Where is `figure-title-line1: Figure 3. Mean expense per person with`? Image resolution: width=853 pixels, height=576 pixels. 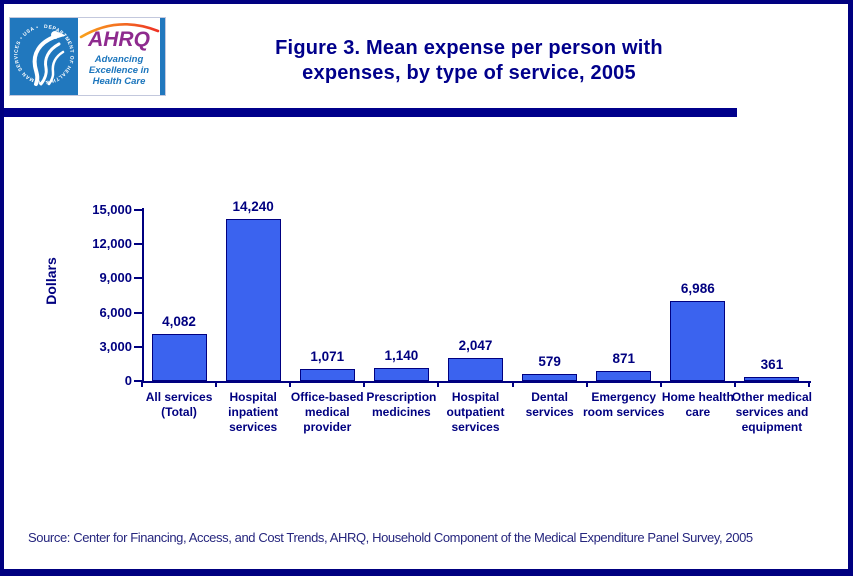
figure-title-line1: Figure 3. Mean expense per person with is located at coordinates (469, 48).